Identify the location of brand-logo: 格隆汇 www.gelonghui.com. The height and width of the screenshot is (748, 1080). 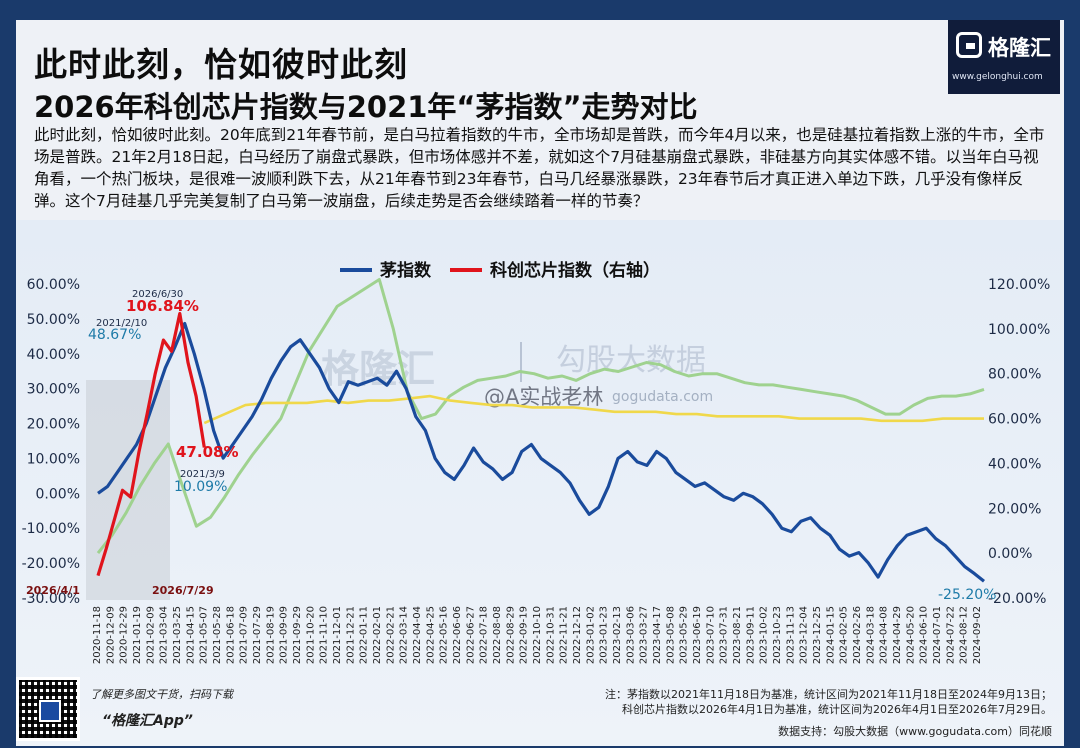
(1004, 57).